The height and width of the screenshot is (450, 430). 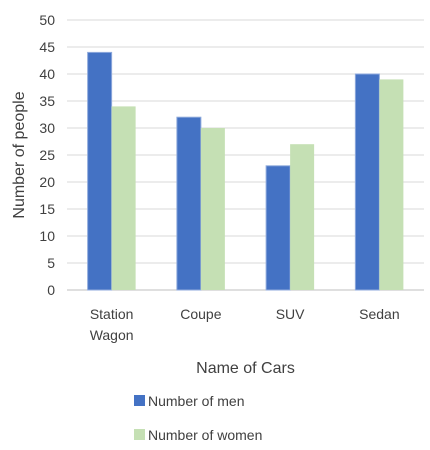 I want to click on y-tick-label: 45, so click(x=47, y=47).